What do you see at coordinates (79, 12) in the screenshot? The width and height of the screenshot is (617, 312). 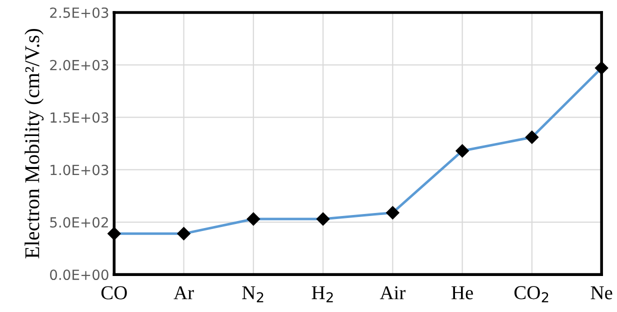 I see `y-tick-label: 2.5E+03` at bounding box center [79, 12].